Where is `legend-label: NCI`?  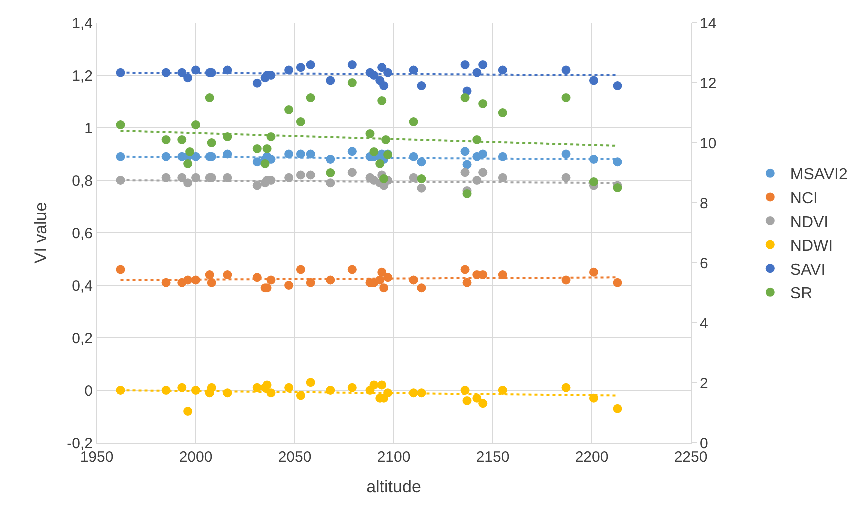 legend-label: NCI is located at coordinates (804, 199).